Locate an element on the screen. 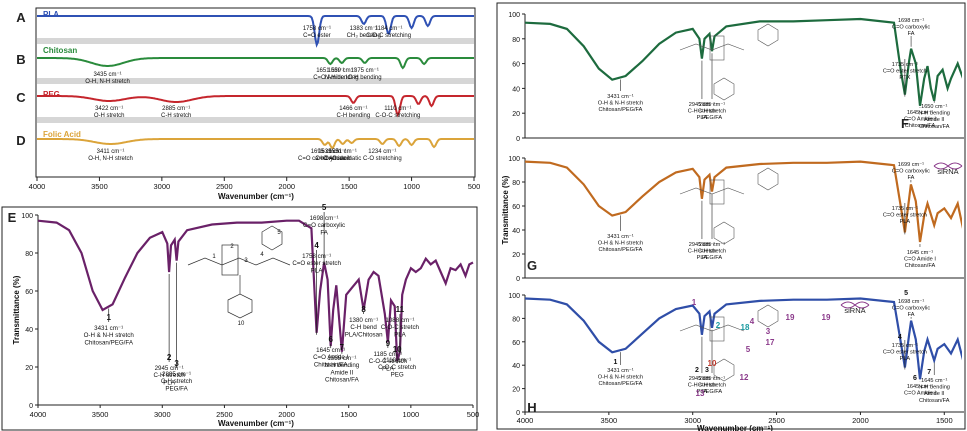 The image size is (967, 431). peak-label-f-line: 2885 cm⁻¹ is located at coordinates (712, 105).